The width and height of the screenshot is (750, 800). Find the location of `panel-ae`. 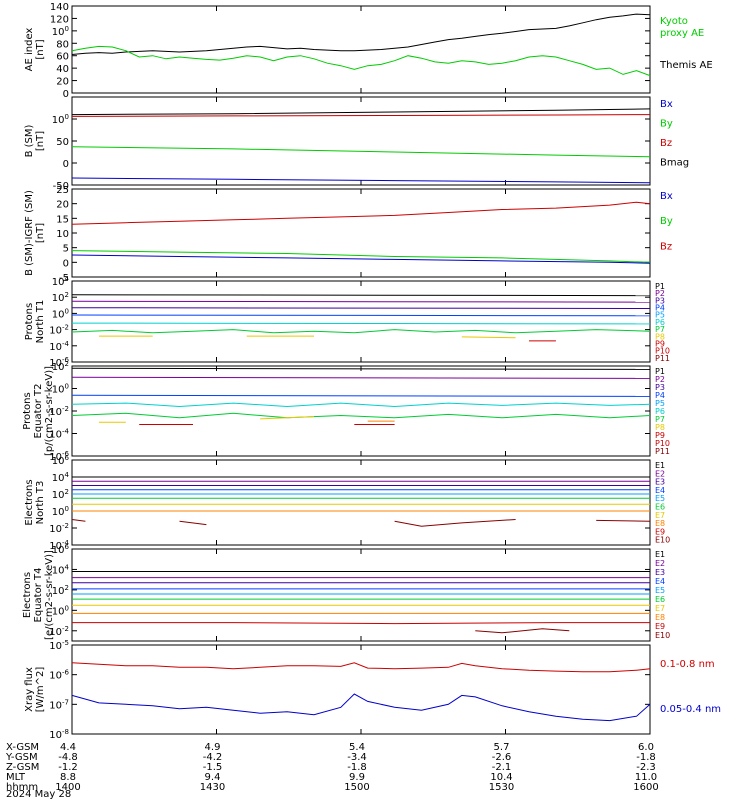

panel-ae is located at coordinates (361, 49).